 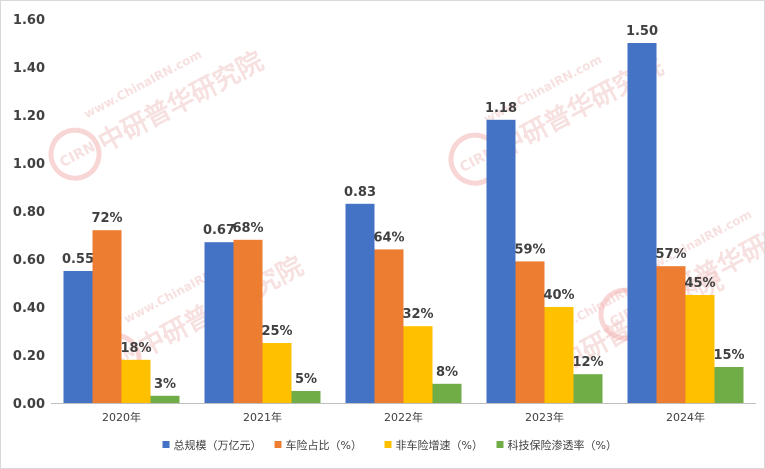 I want to click on data-label: 5%, so click(x=306, y=379).